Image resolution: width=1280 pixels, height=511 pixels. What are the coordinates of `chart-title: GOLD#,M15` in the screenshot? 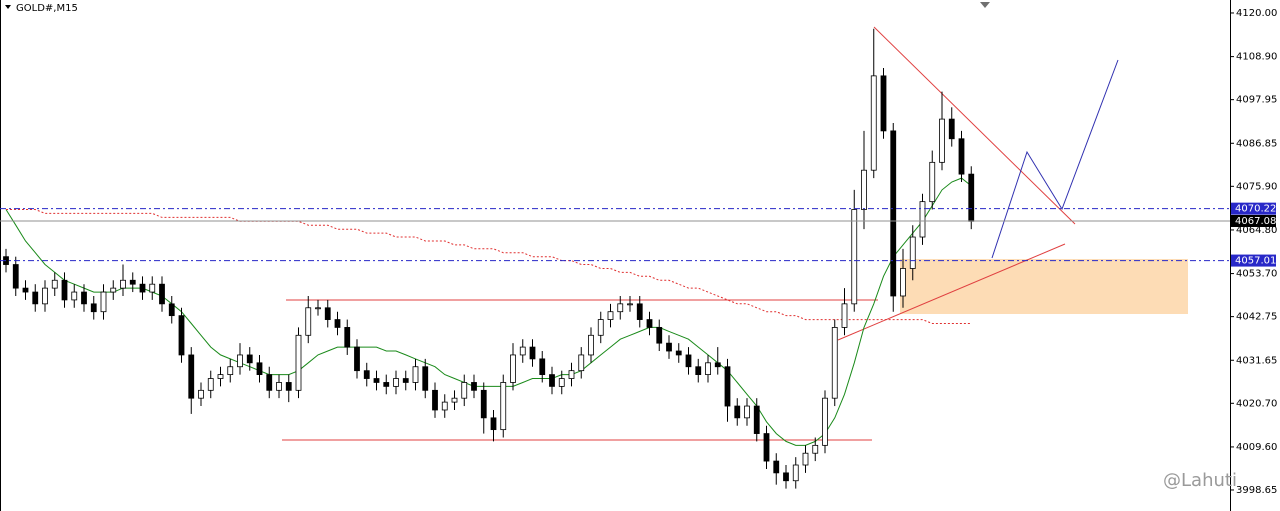 It's located at (47, 8).